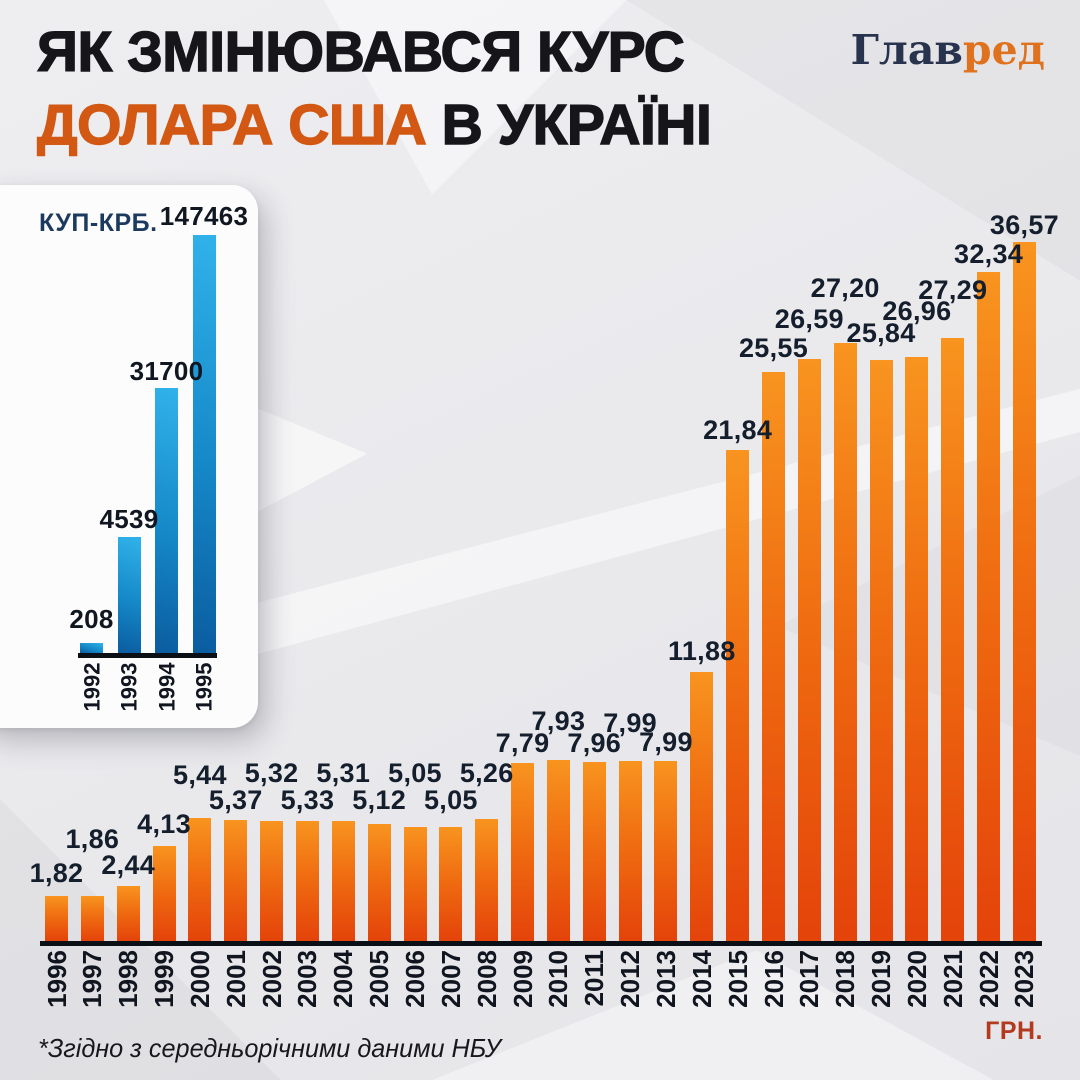 This screenshot has height=1080, width=1080. I want to click on bar-value-2018: 27,20, so click(845, 288).